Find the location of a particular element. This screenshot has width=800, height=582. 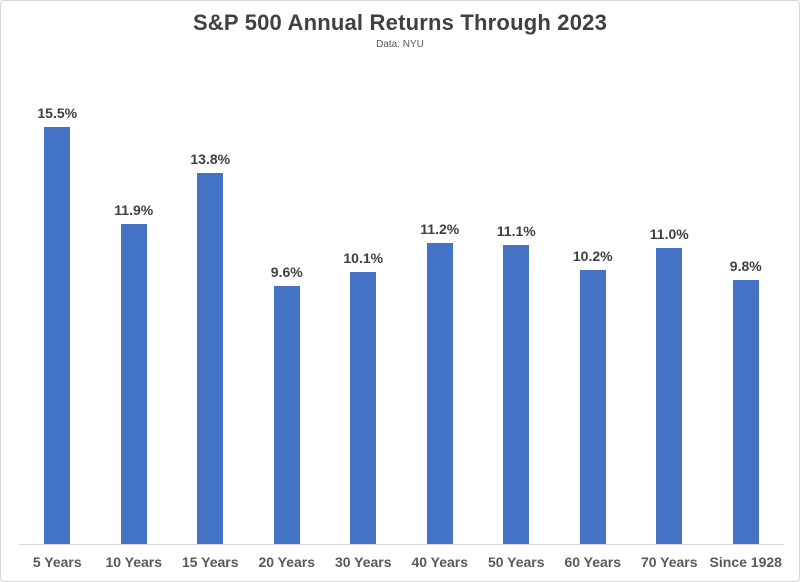

x-axis-label: 15 Years is located at coordinates (210, 562).